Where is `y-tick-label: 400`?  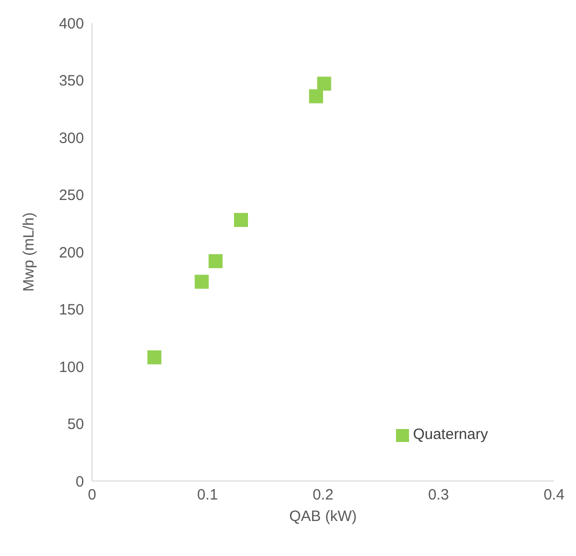 y-tick-label: 400 is located at coordinates (71, 23).